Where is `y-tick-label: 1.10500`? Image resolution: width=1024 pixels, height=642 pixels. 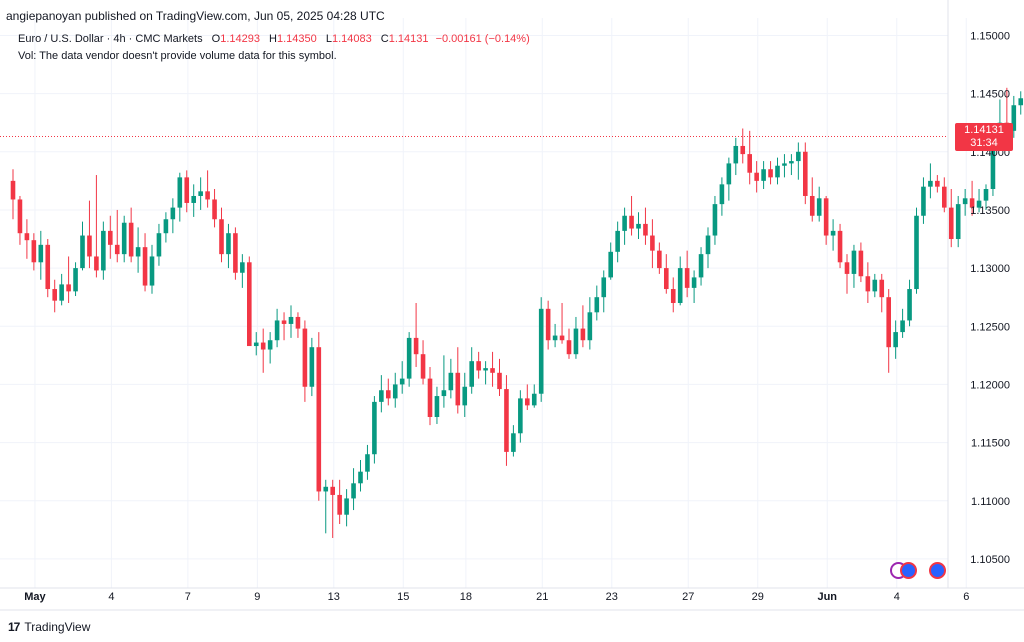
y-tick-label: 1.10500 is located at coordinates (990, 560).